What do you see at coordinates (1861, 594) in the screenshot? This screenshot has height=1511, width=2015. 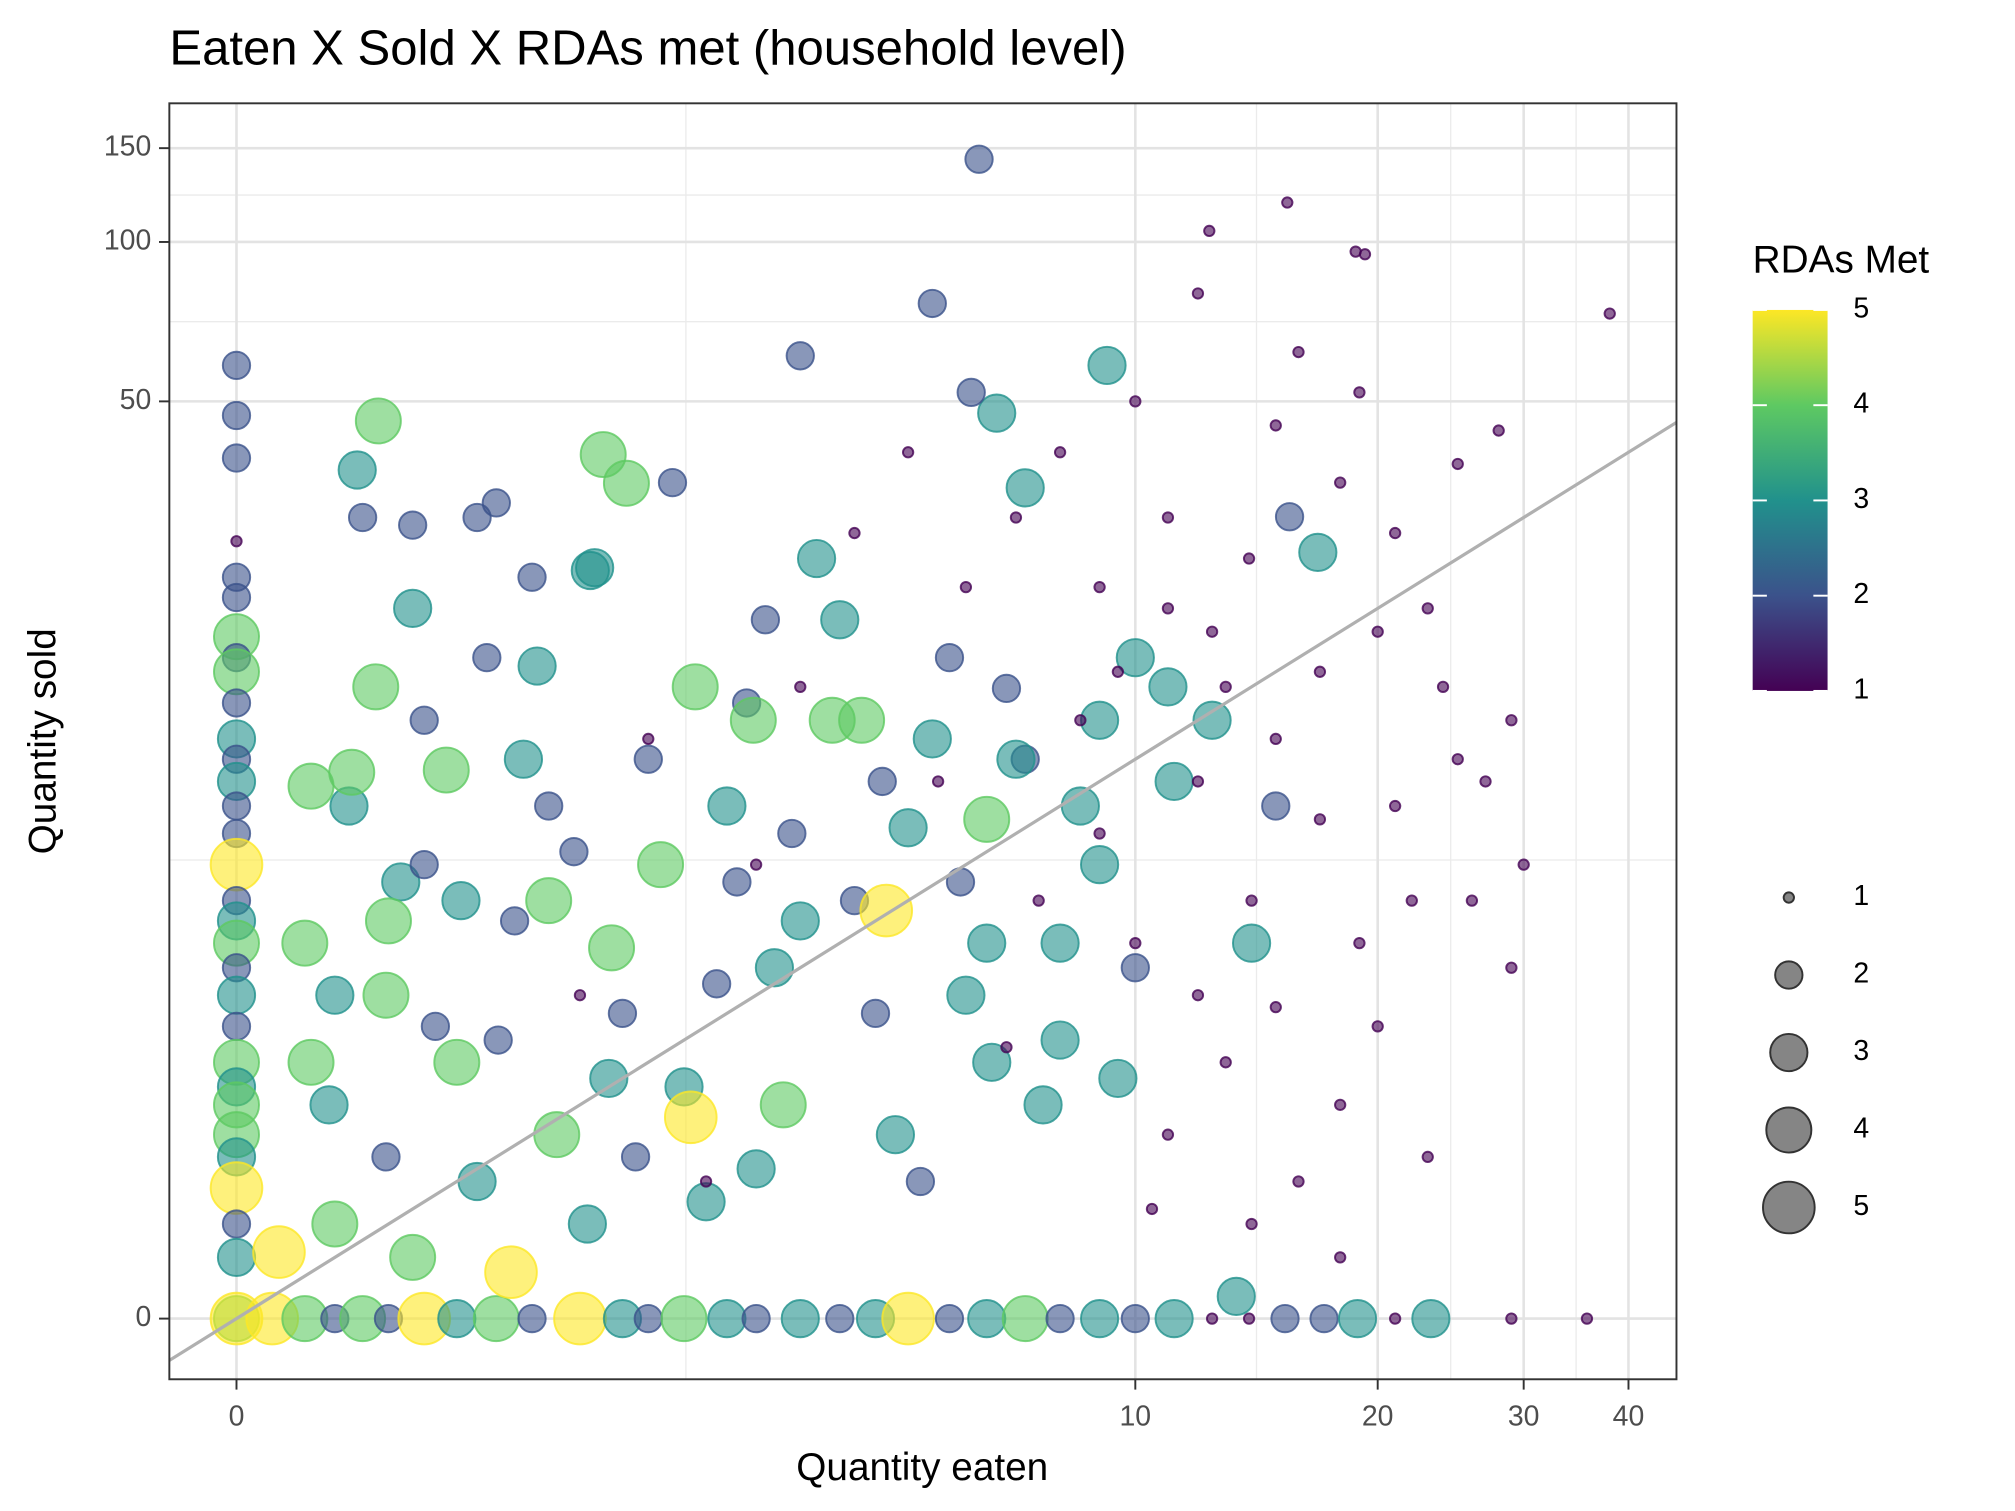 I see `colorbar-label: 2` at bounding box center [1861, 594].